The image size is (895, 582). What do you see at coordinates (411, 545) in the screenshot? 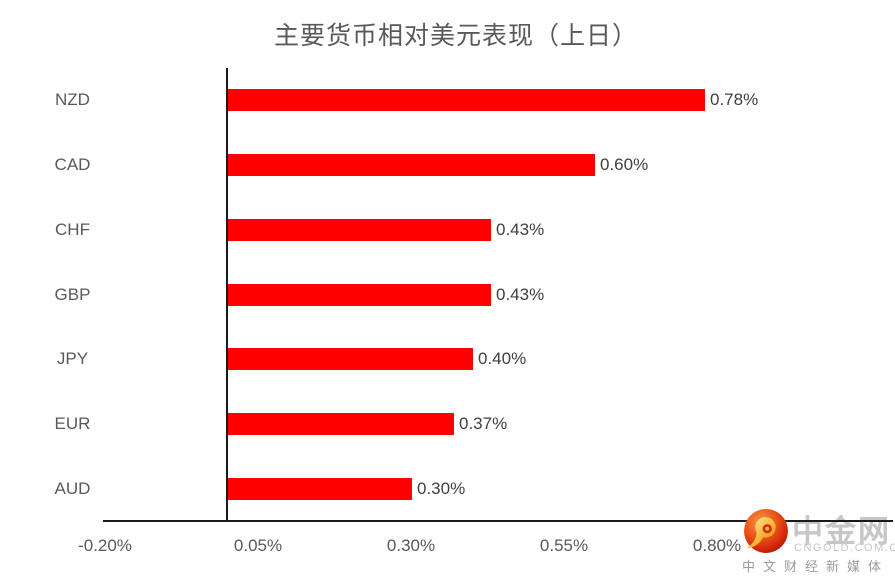
I see `x-tick-0.30%: 0.30%` at bounding box center [411, 545].